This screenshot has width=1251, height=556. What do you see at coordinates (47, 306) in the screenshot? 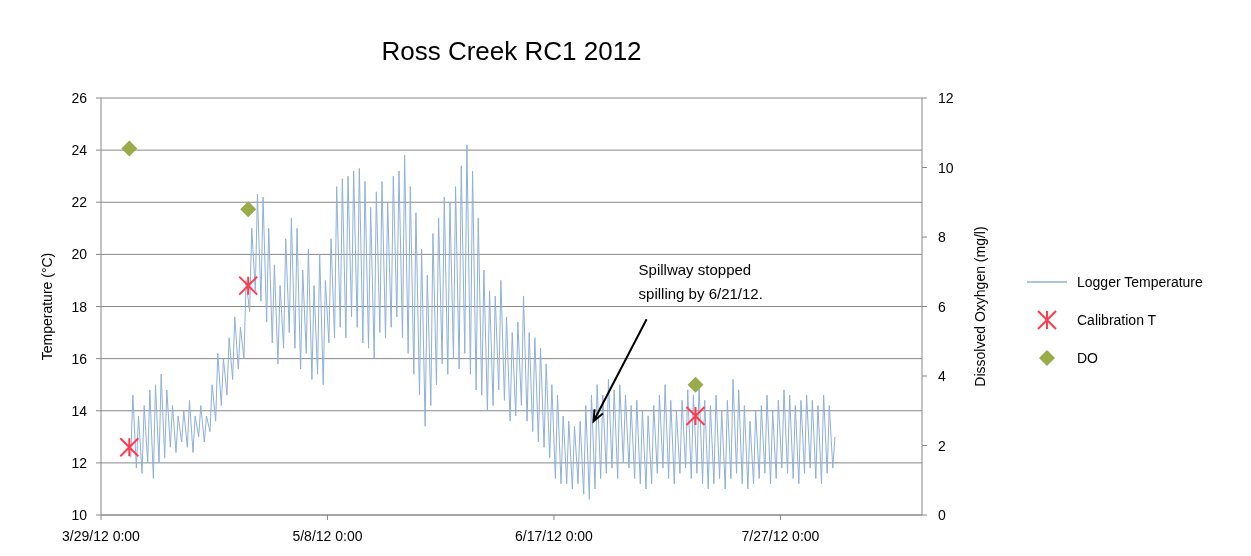
I see `y-axis-title: Temperature (°C)` at bounding box center [47, 306].